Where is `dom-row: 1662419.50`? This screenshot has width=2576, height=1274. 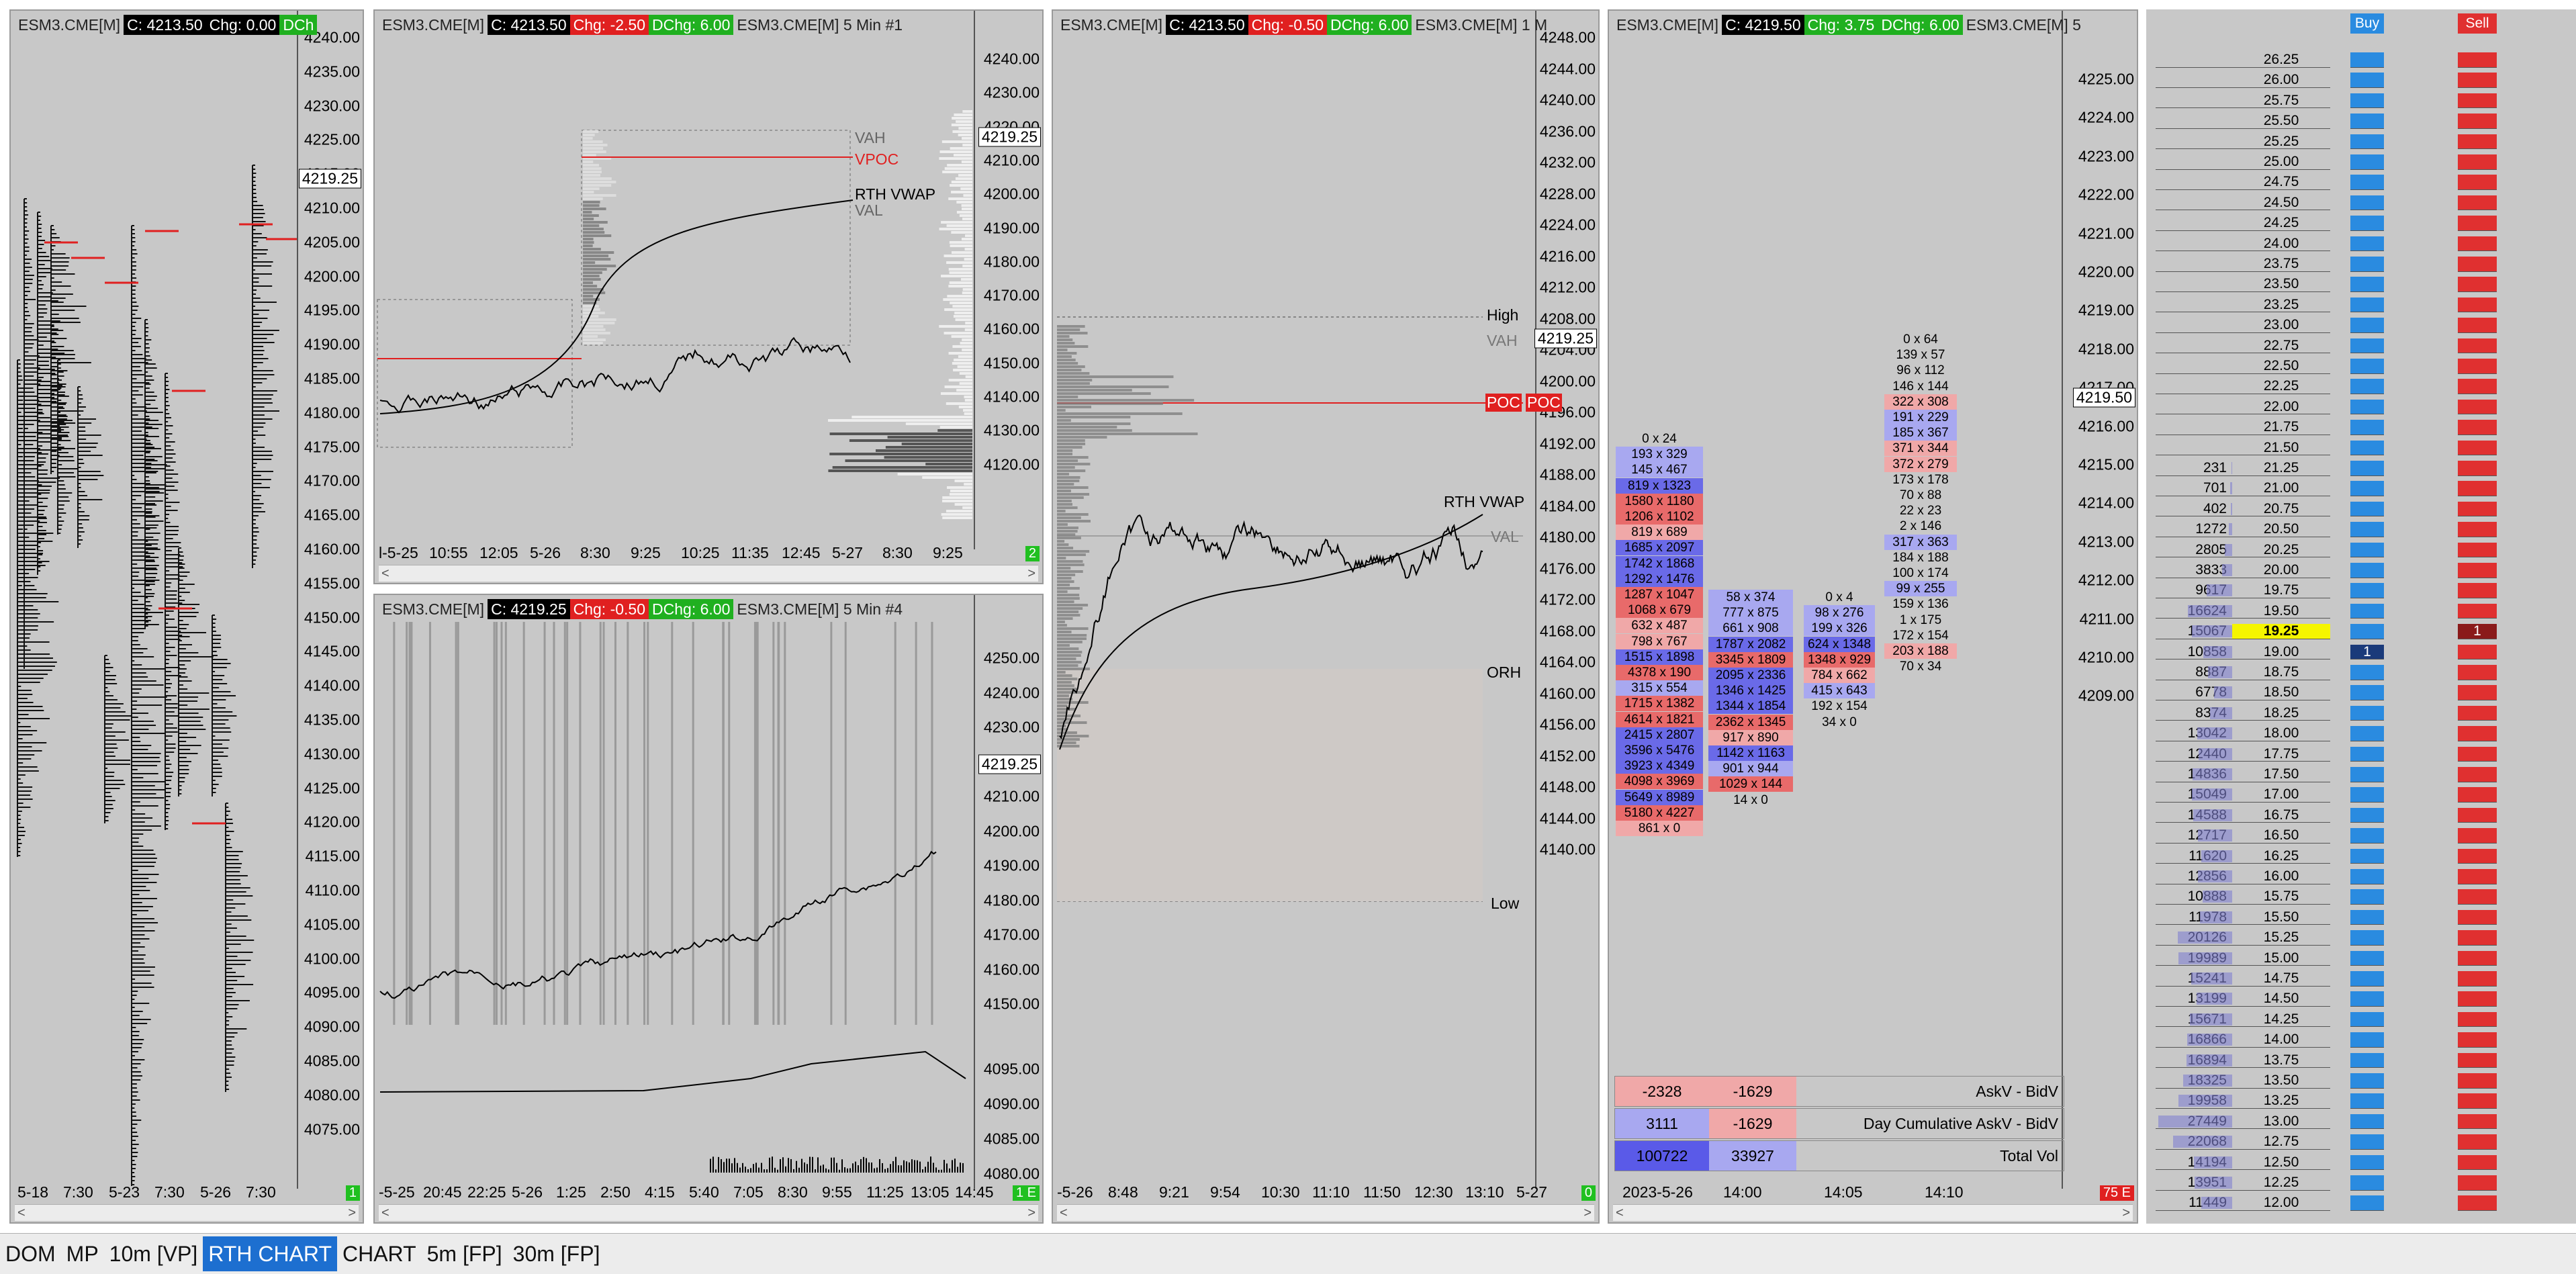 dom-row: 1662419.50 is located at coordinates (2360, 611).